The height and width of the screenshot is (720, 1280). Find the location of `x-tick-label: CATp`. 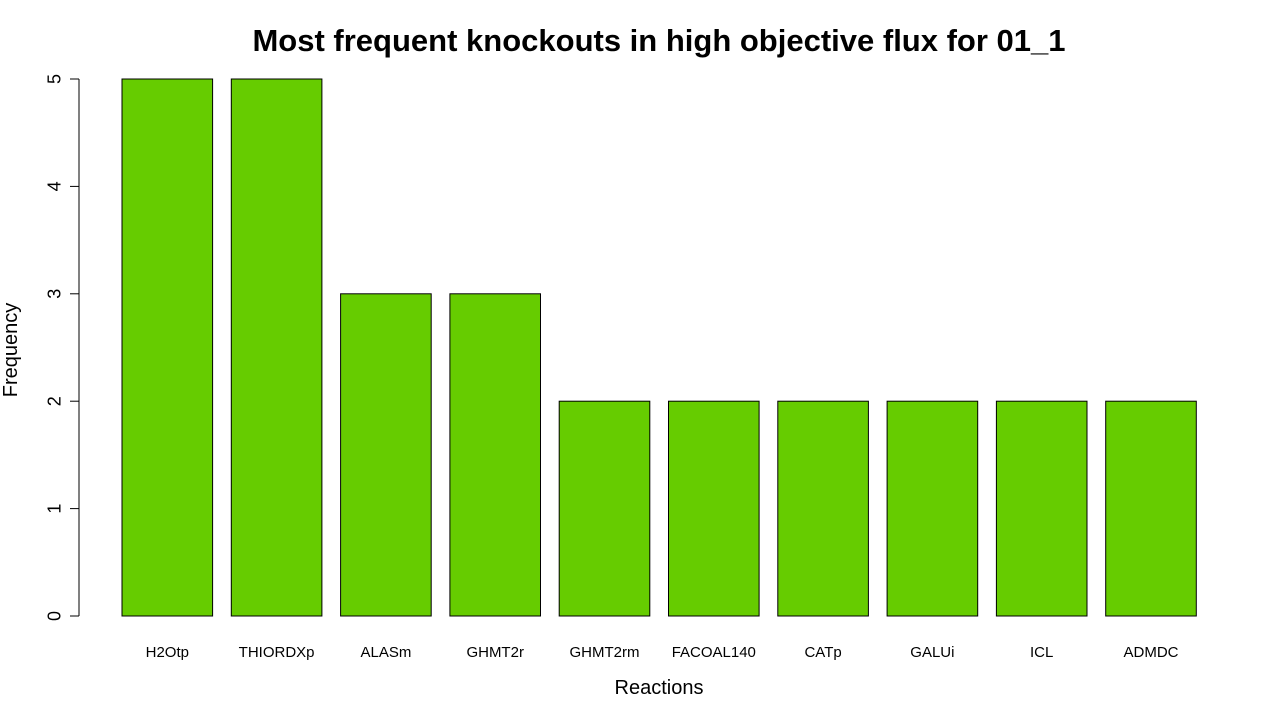

x-tick-label: CATp is located at coordinates (822, 652).